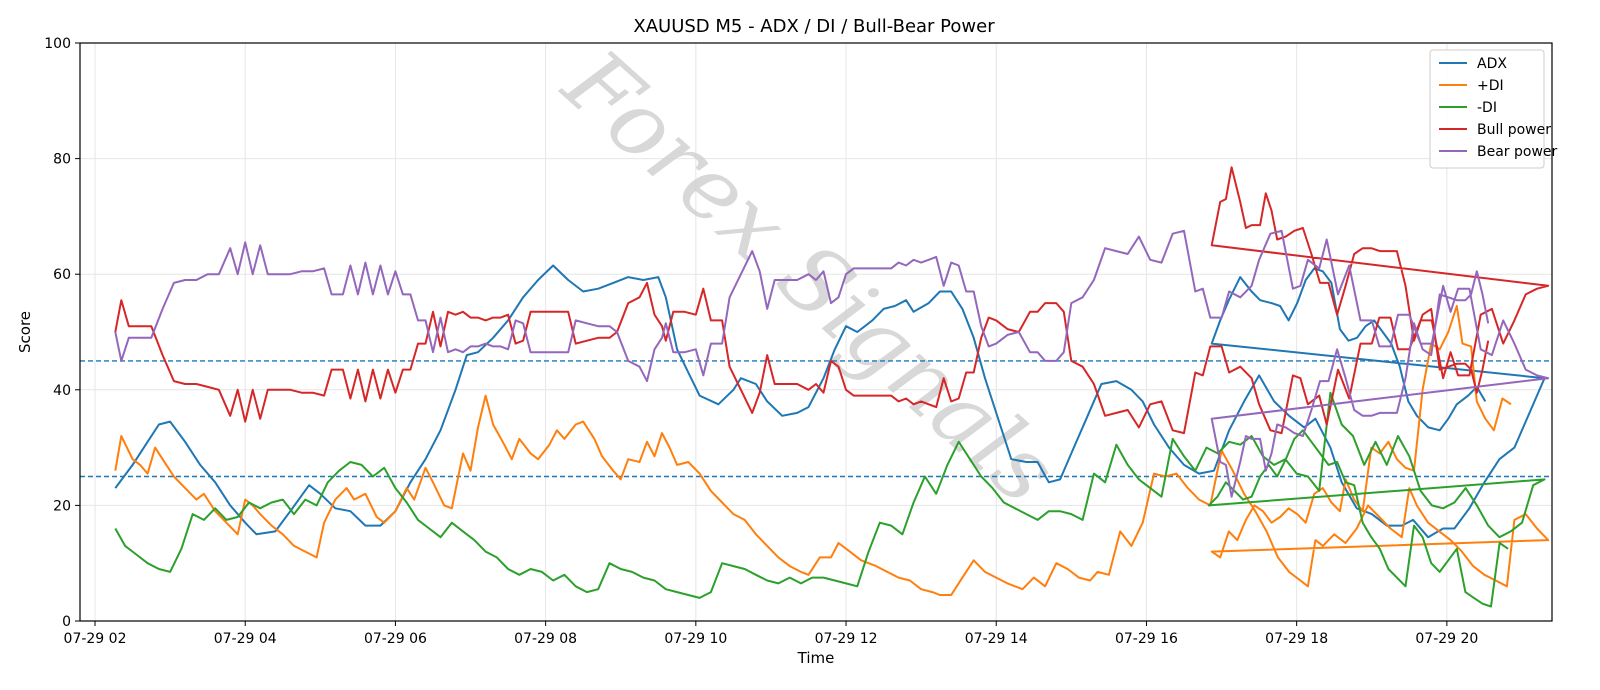 This screenshot has height=690, width=1600. Describe the element at coordinates (25, 332) in the screenshot. I see `y-axis-label: Score` at that location.